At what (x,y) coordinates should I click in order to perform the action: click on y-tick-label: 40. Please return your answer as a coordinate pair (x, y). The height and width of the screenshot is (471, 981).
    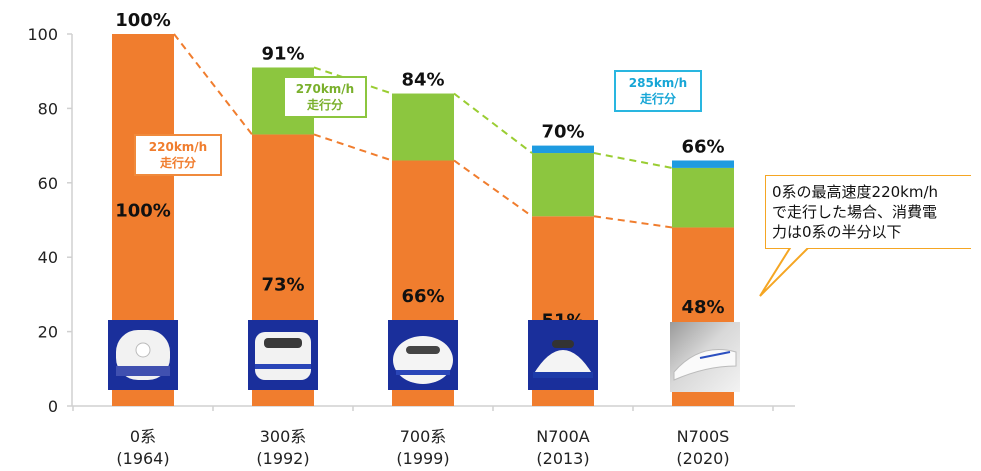
    Looking at the image, I should click on (48, 257).